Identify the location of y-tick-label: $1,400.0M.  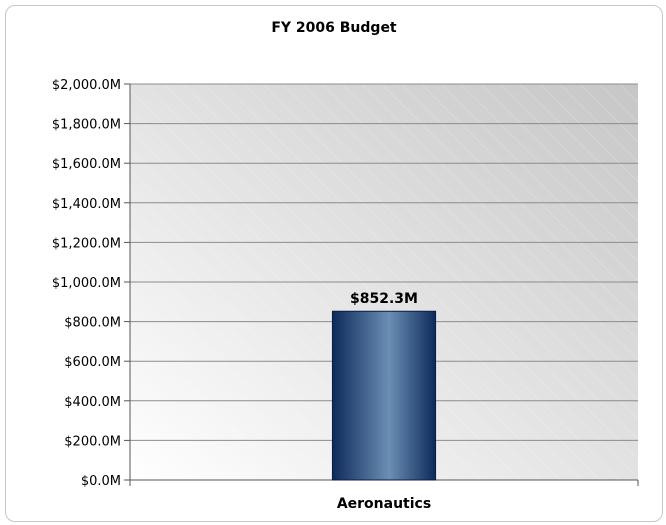
(86, 204).